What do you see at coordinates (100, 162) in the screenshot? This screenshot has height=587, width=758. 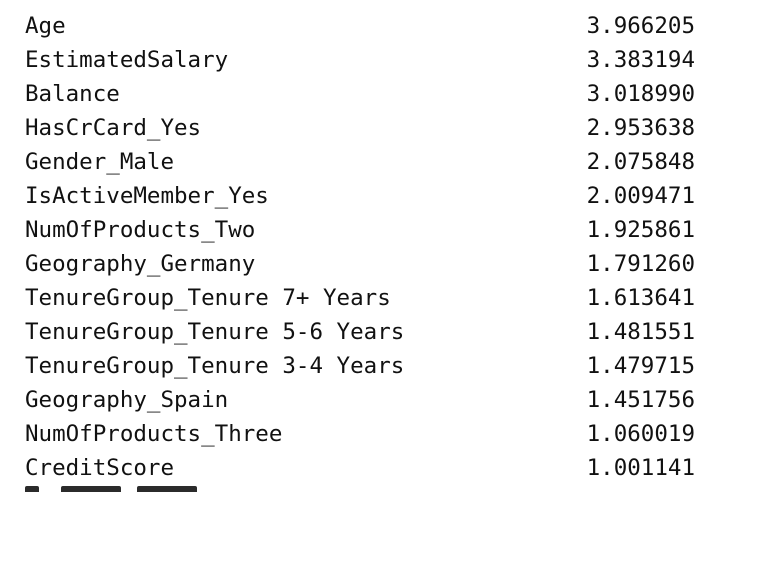 I see `feature-name: Gender_Male` at bounding box center [100, 162].